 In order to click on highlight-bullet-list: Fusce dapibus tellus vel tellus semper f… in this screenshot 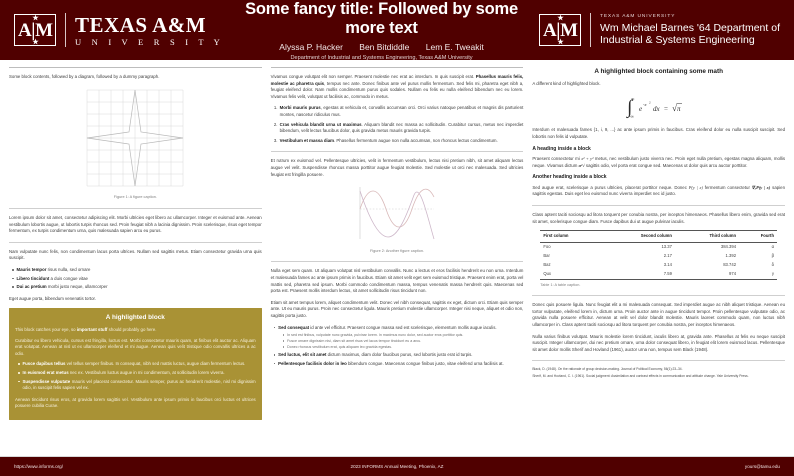, I will do `click(137, 376)`.